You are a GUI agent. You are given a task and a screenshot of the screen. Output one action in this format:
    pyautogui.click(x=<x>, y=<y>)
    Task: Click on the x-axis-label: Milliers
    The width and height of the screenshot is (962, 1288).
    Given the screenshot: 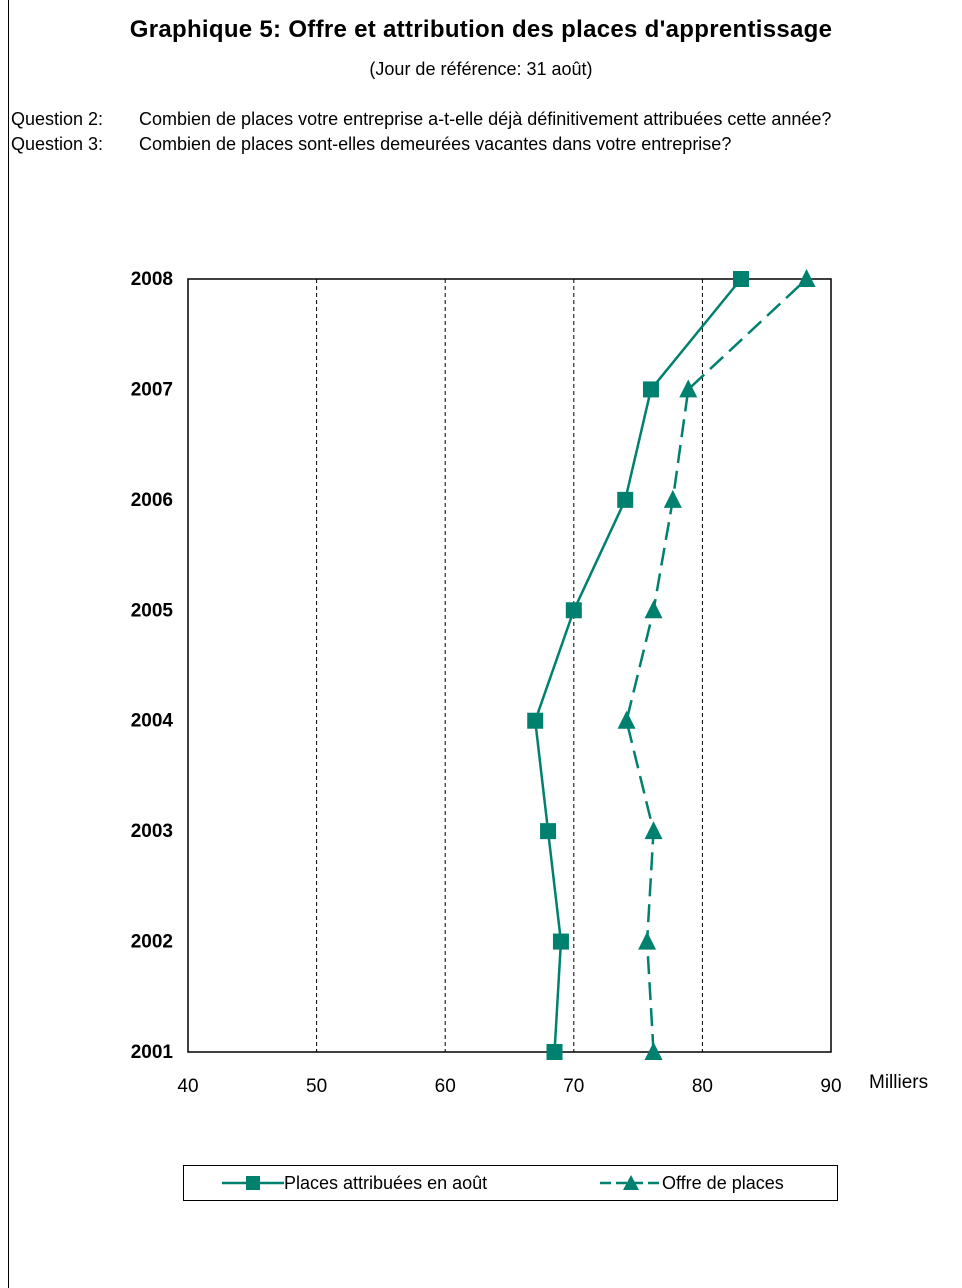 What is the action you would take?
    pyautogui.click(x=898, y=1082)
    